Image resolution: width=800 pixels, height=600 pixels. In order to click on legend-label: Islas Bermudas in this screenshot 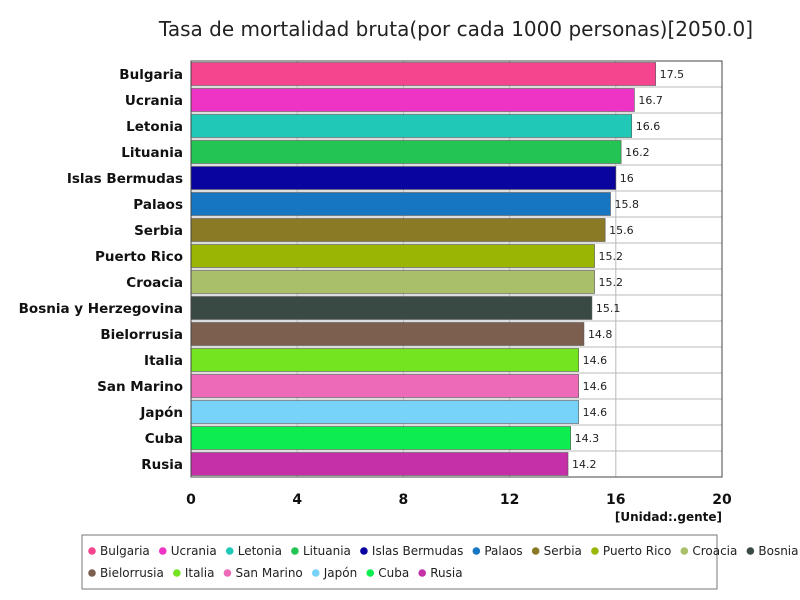, I will do `click(417, 551)`.